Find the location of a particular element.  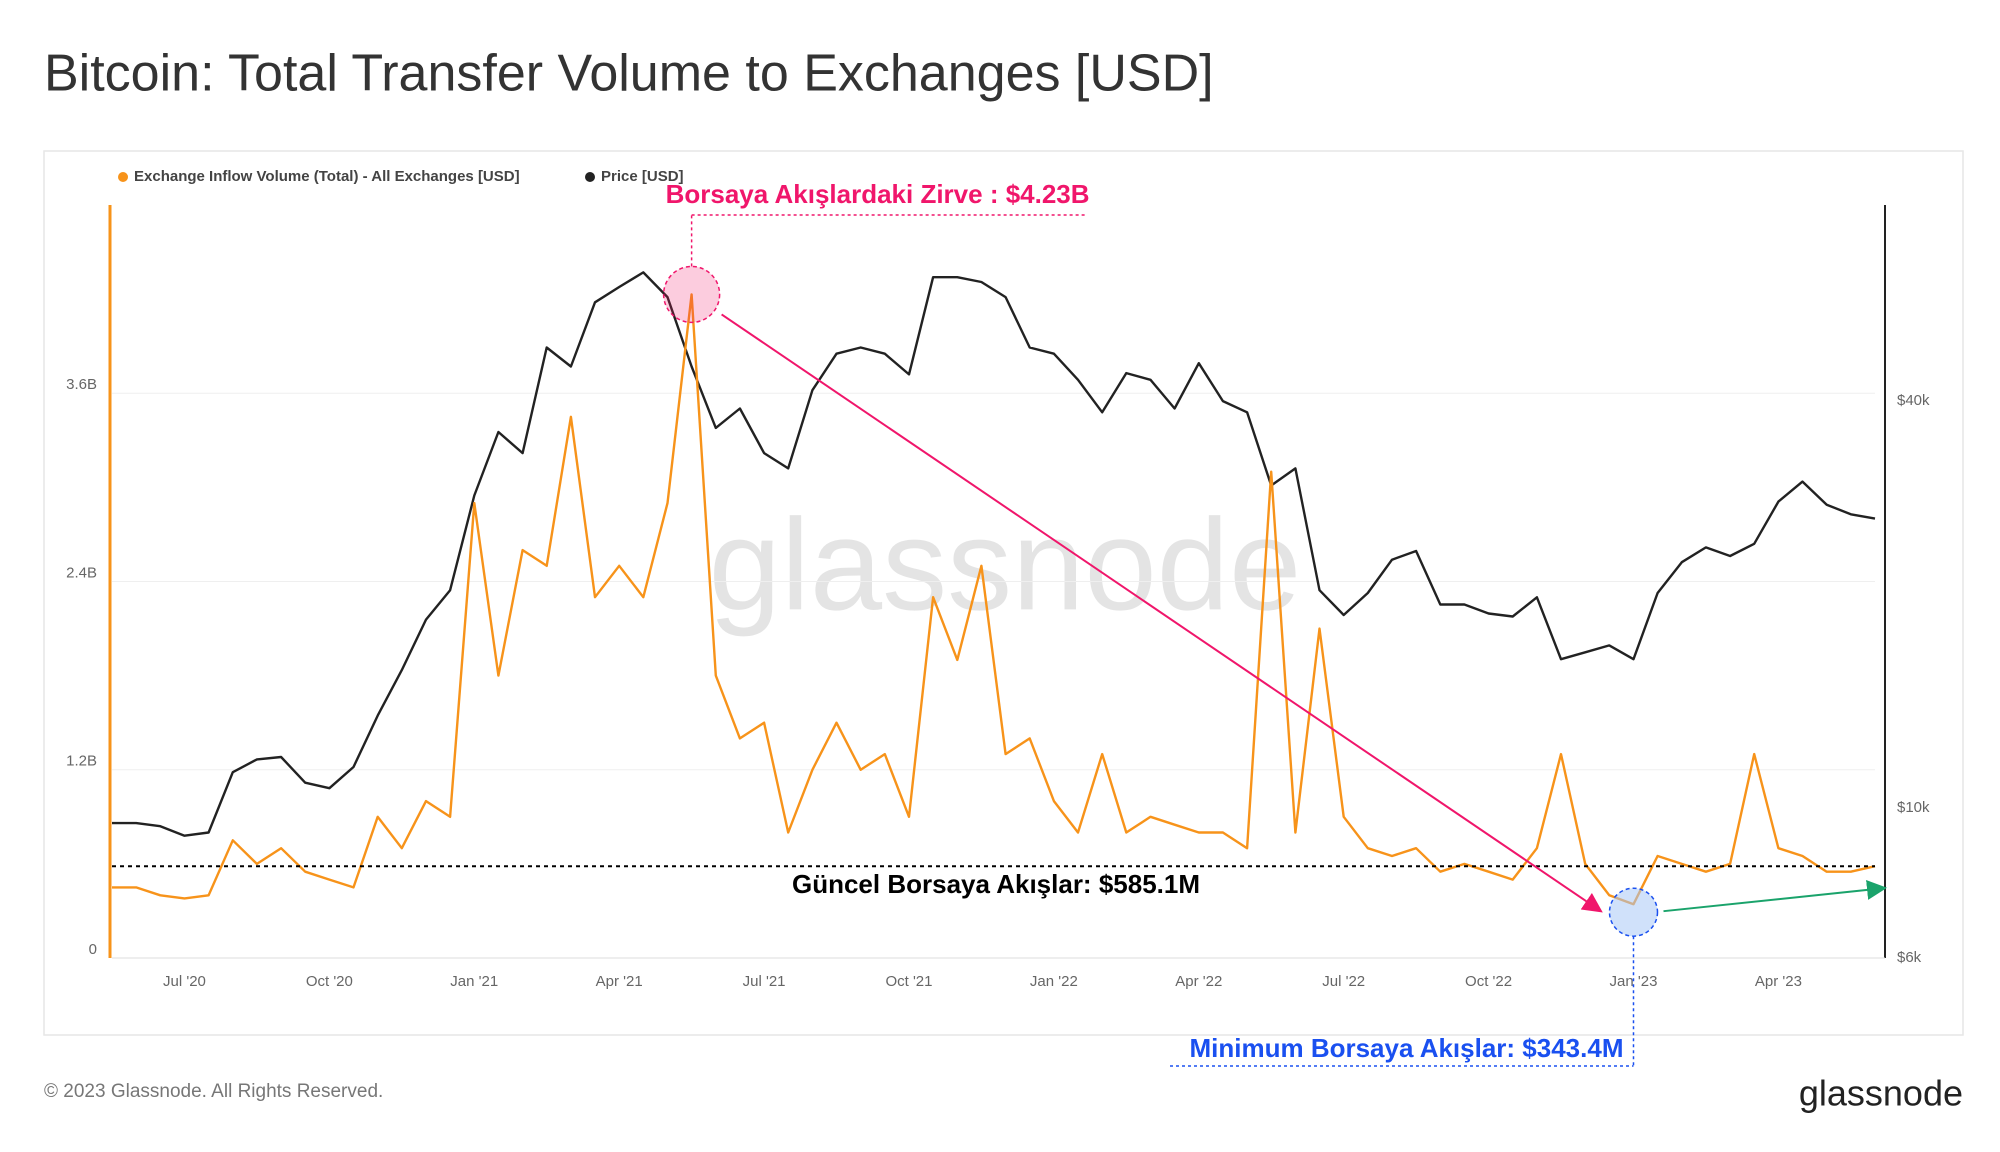

recovery-arrow is located at coordinates (1775, 896).